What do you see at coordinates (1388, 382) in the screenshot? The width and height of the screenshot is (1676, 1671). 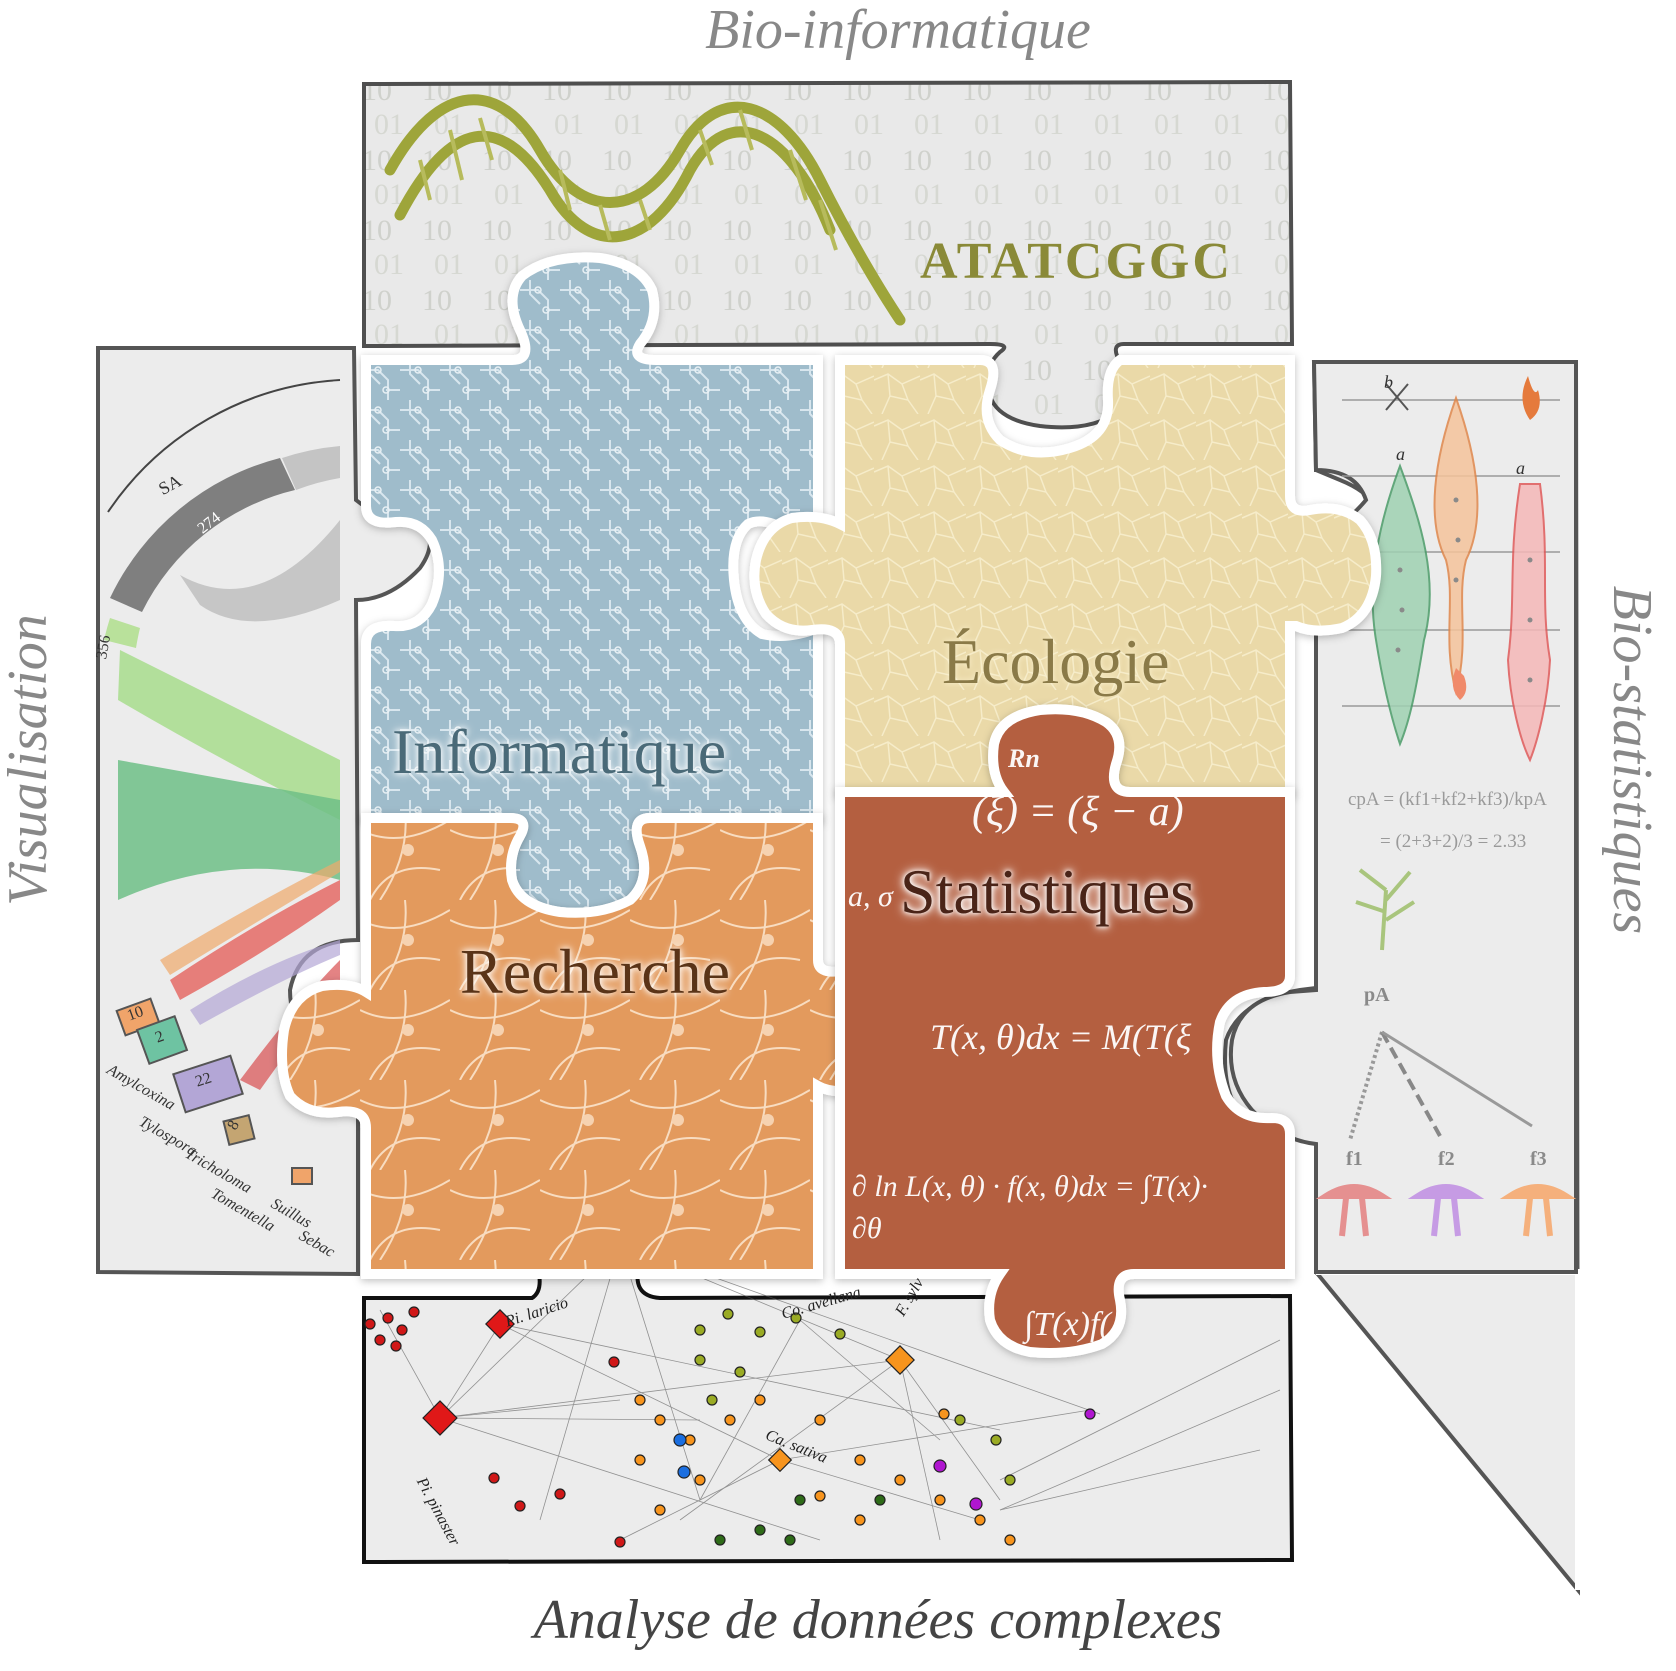 I see `violin-letter-b: b` at bounding box center [1388, 382].